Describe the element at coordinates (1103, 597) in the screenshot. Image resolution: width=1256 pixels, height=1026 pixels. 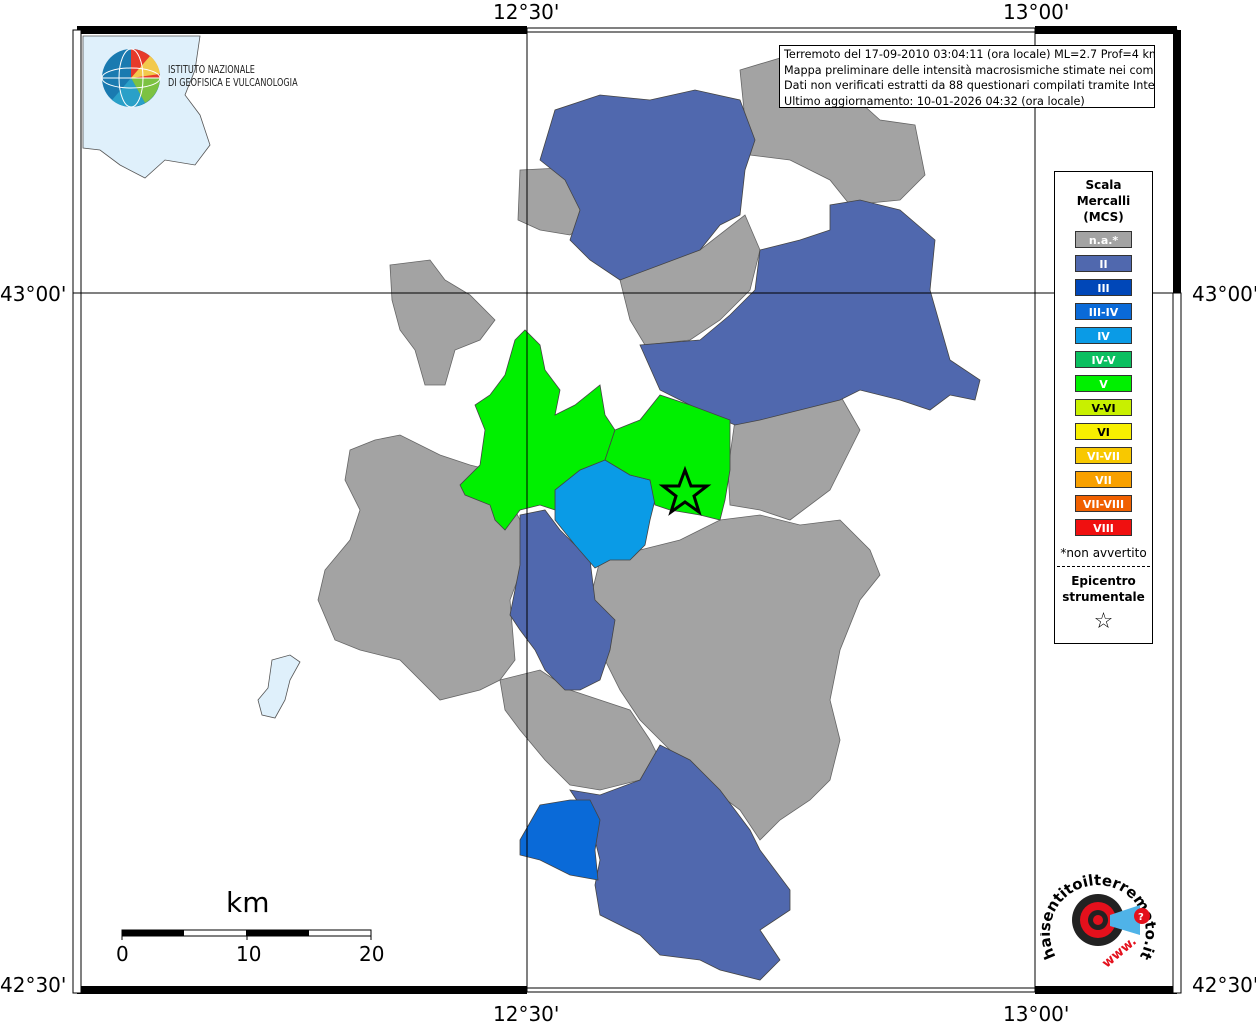
I see `legend-epicenter-2: strumentale` at that location.